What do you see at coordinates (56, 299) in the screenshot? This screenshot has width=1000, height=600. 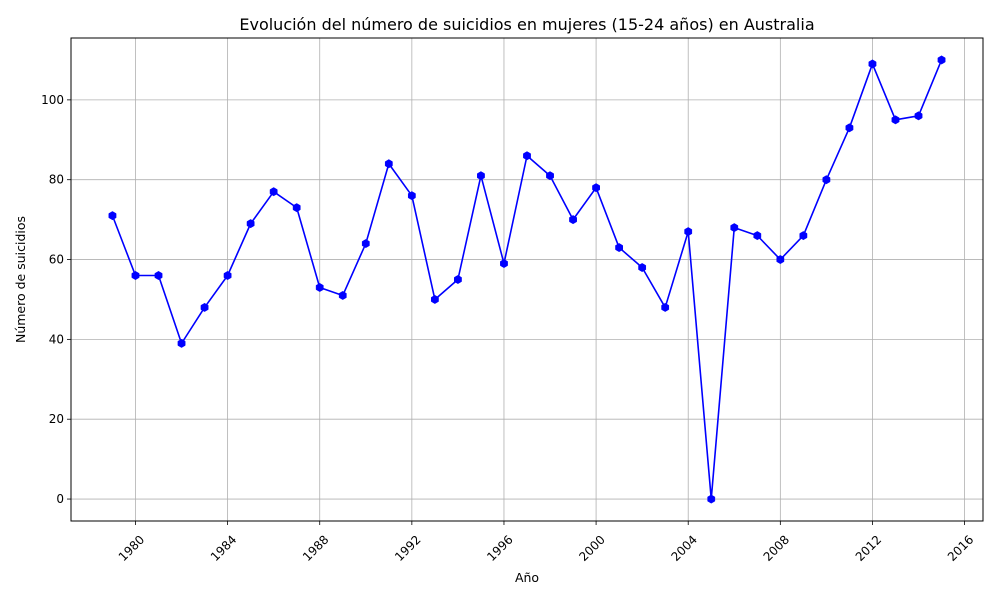 I see `y-axis-ticks: 0 20 40 60 80 100` at bounding box center [56, 299].